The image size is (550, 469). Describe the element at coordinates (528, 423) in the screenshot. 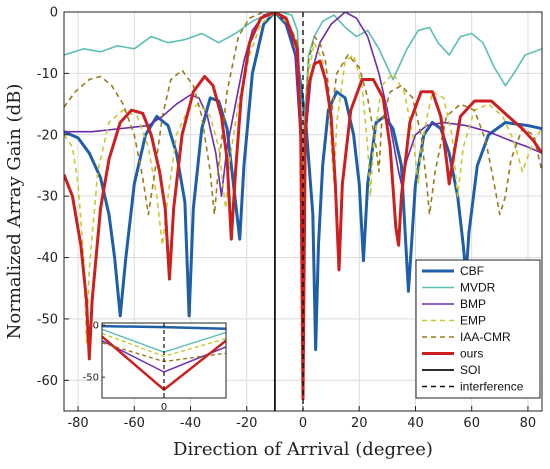

I see `x-tick-label: 80` at that location.